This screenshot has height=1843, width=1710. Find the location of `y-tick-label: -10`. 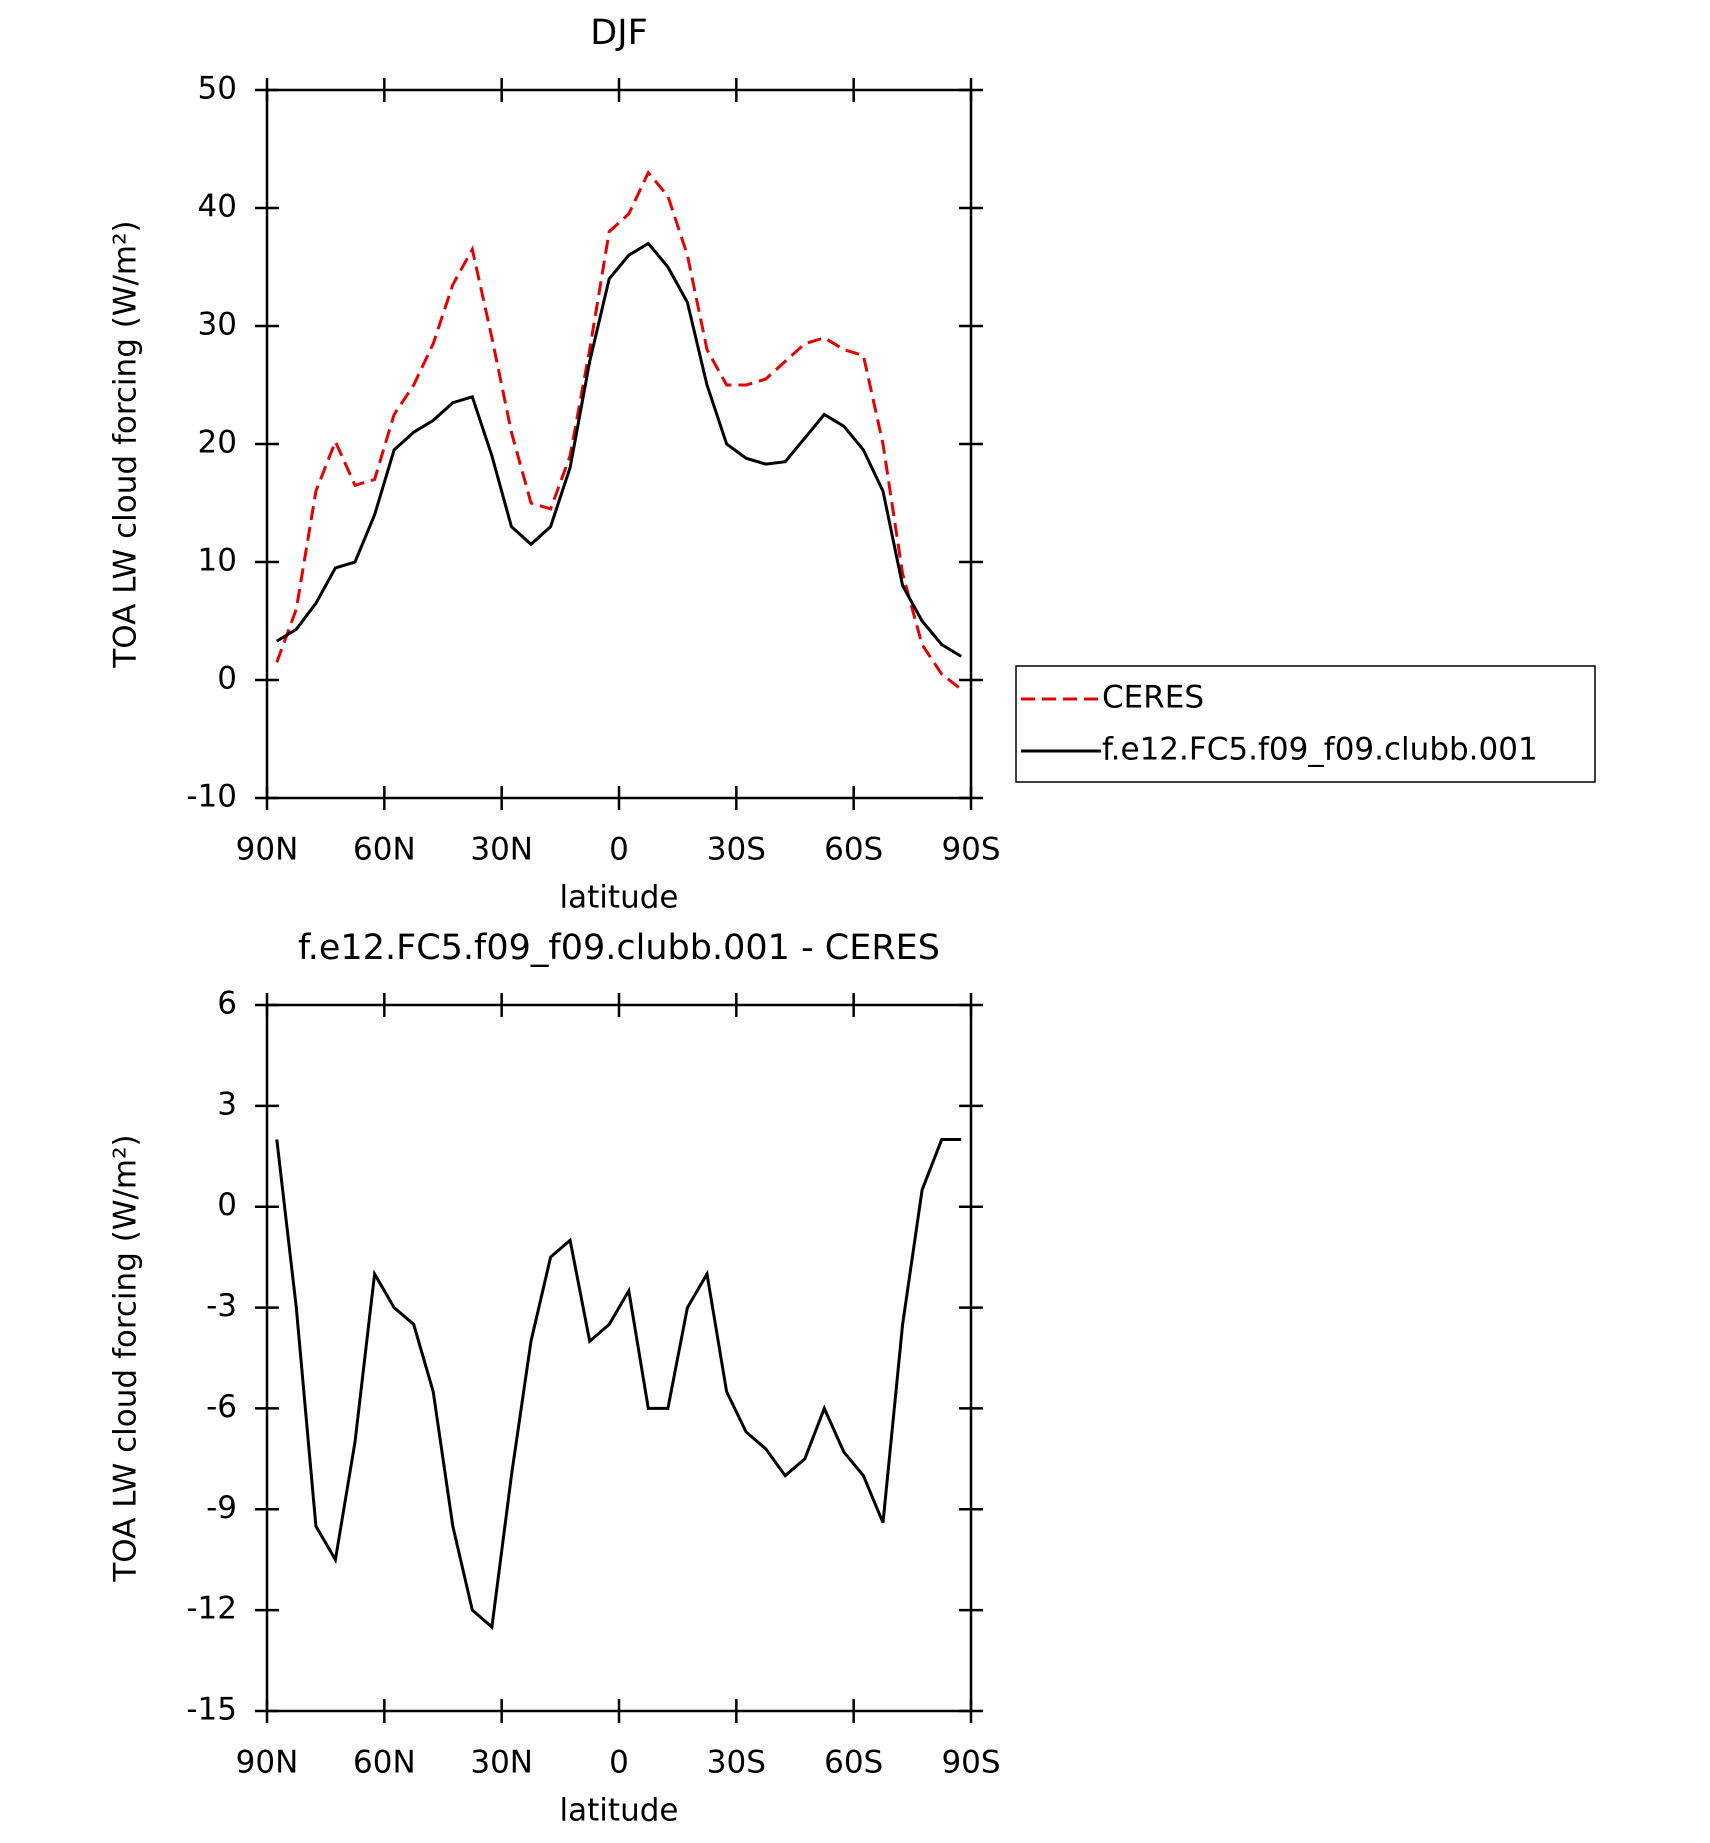

y-tick-label: -10 is located at coordinates (211, 797).